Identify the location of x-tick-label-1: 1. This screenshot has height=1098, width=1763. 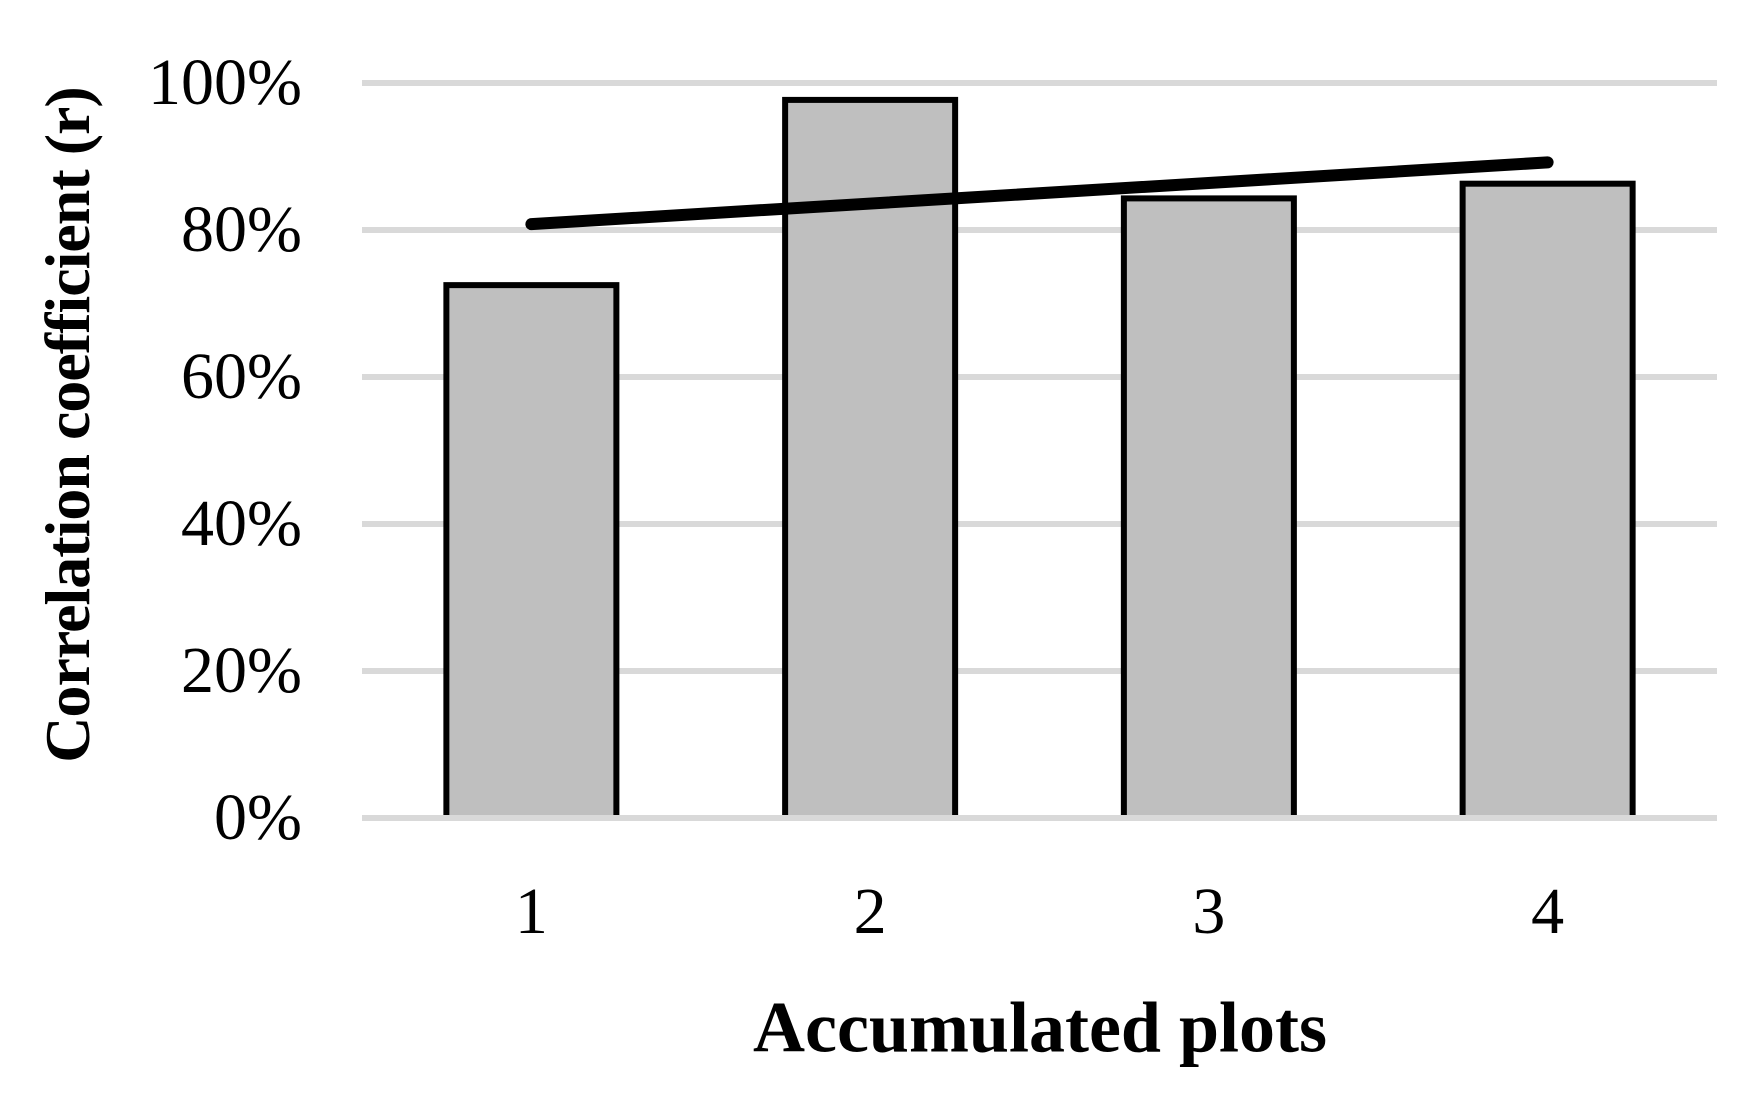
(531, 911).